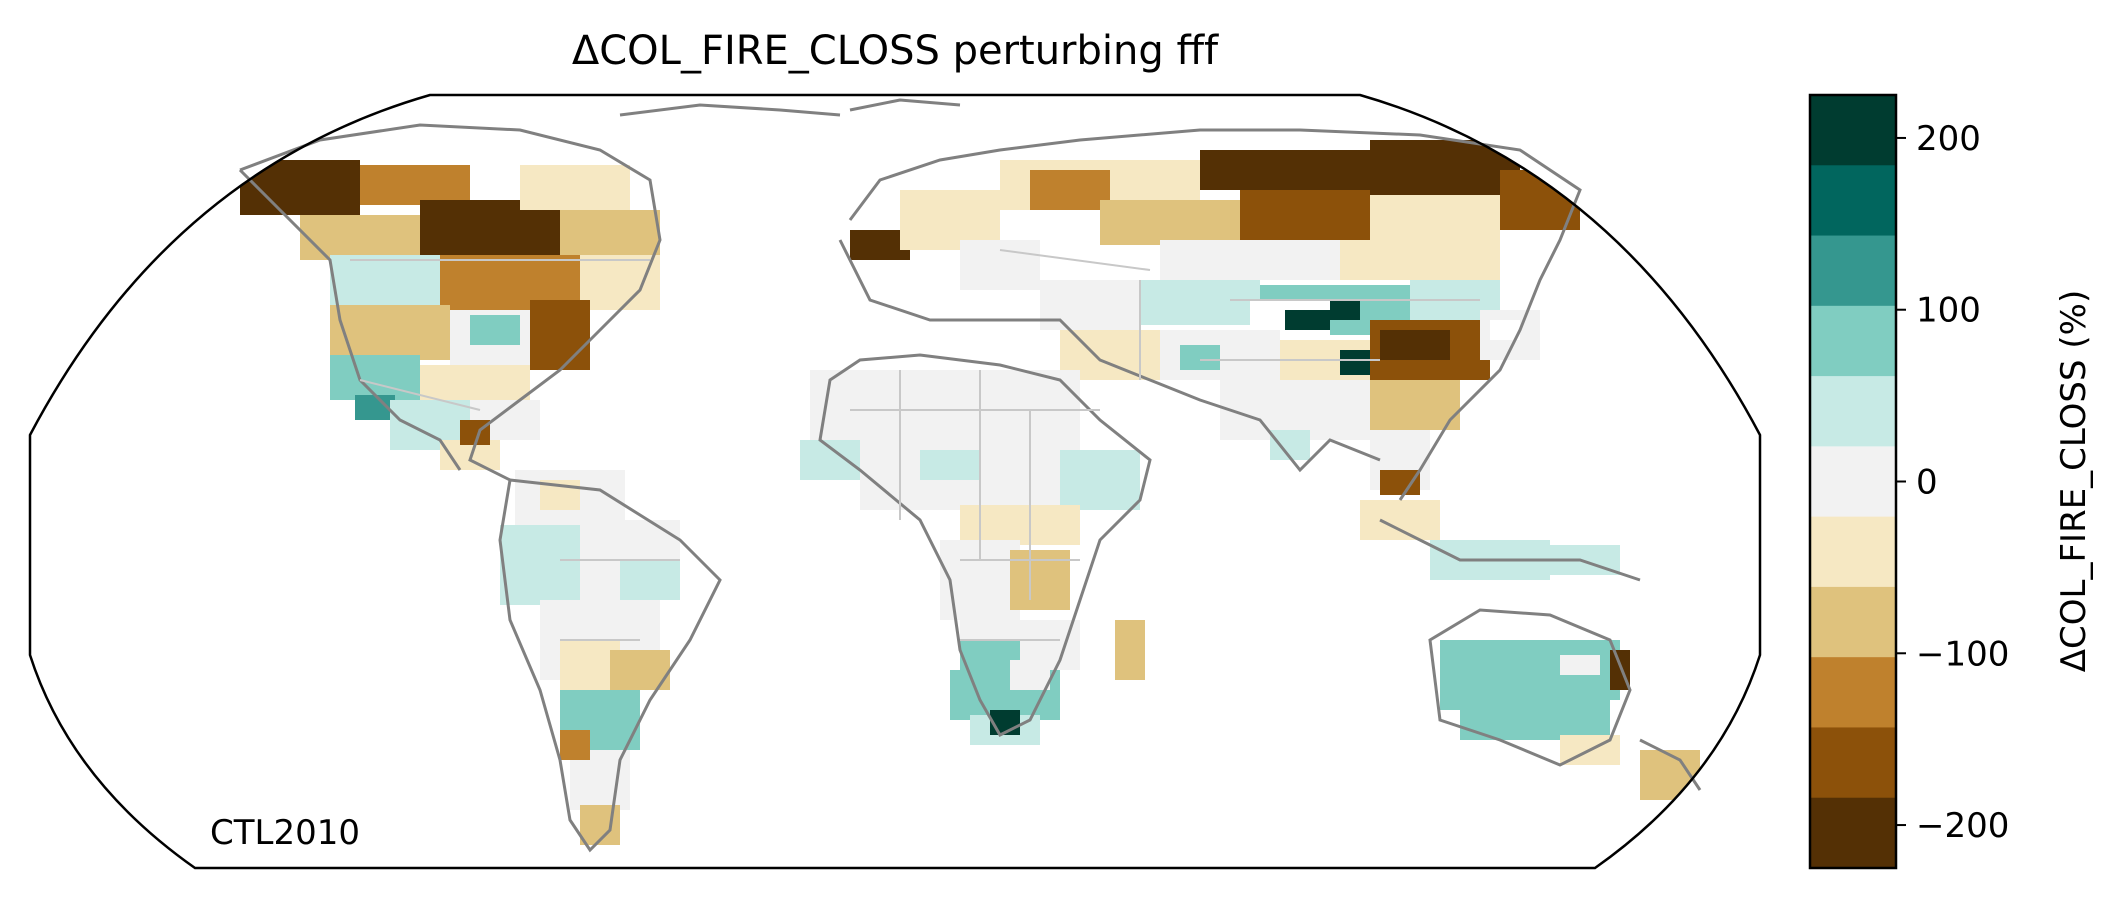 The height and width of the screenshot is (900, 2125). What do you see at coordinates (450, 315) in the screenshot?
I see `north-america-region` at bounding box center [450, 315].